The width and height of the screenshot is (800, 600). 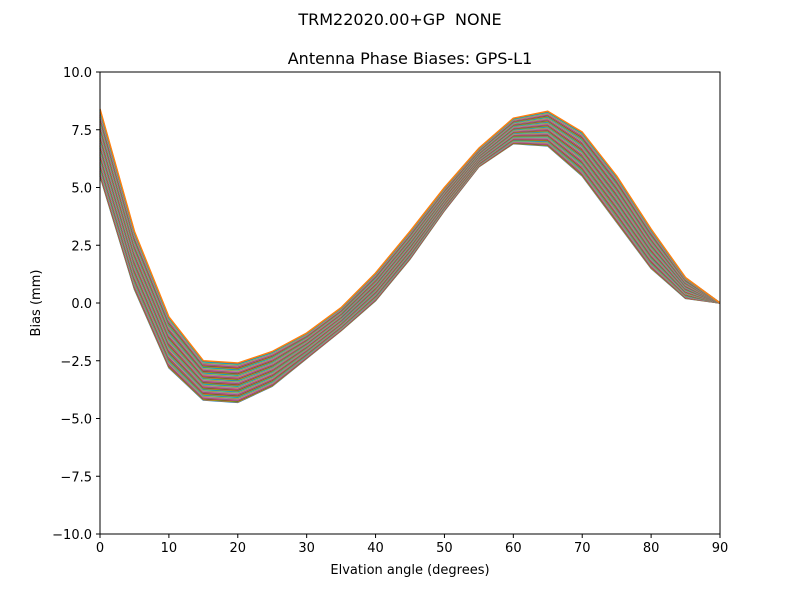 What do you see at coordinates (409, 570) in the screenshot?
I see `x-axis-label: Elvation angle (degrees)` at bounding box center [409, 570].